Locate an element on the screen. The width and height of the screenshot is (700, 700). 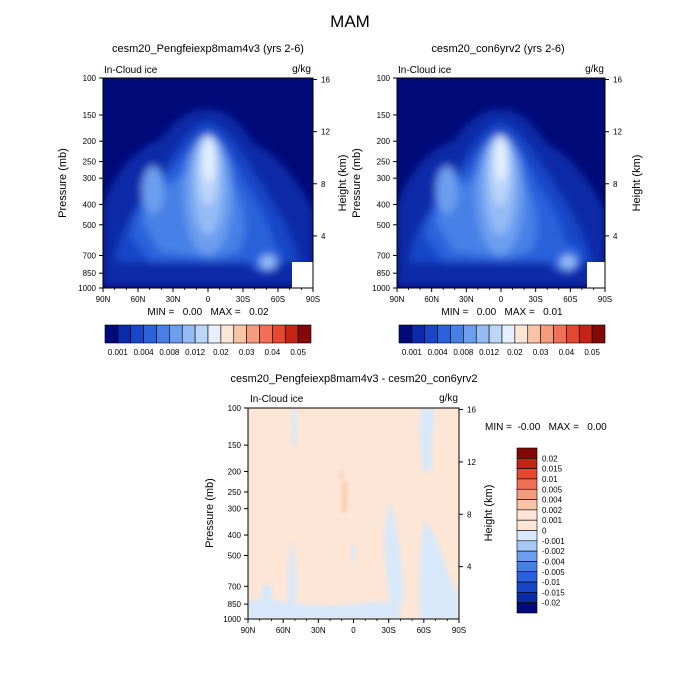
colorbar-label: 0.03 is located at coordinates (247, 352).